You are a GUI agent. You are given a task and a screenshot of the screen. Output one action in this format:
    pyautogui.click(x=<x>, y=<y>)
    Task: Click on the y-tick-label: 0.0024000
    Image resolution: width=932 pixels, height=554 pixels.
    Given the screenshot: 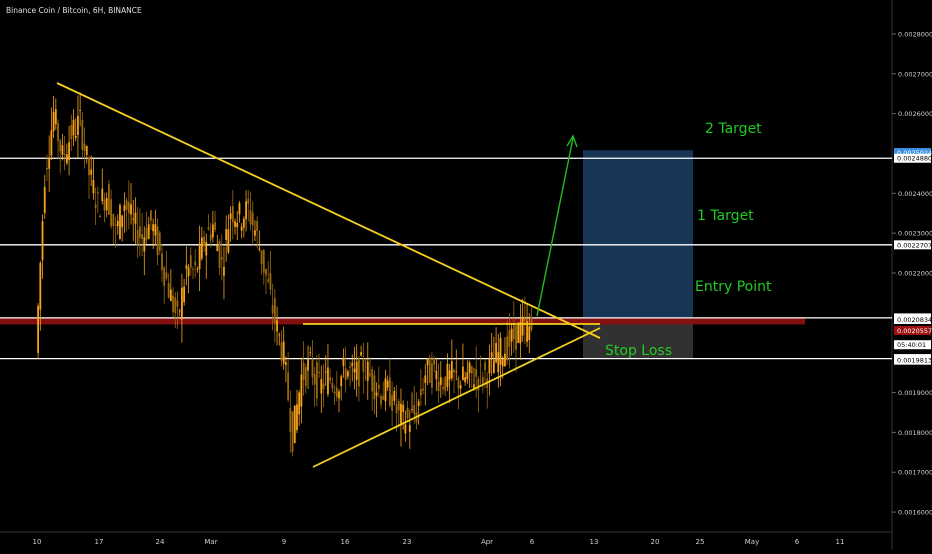 What is the action you would take?
    pyautogui.click(x=915, y=194)
    